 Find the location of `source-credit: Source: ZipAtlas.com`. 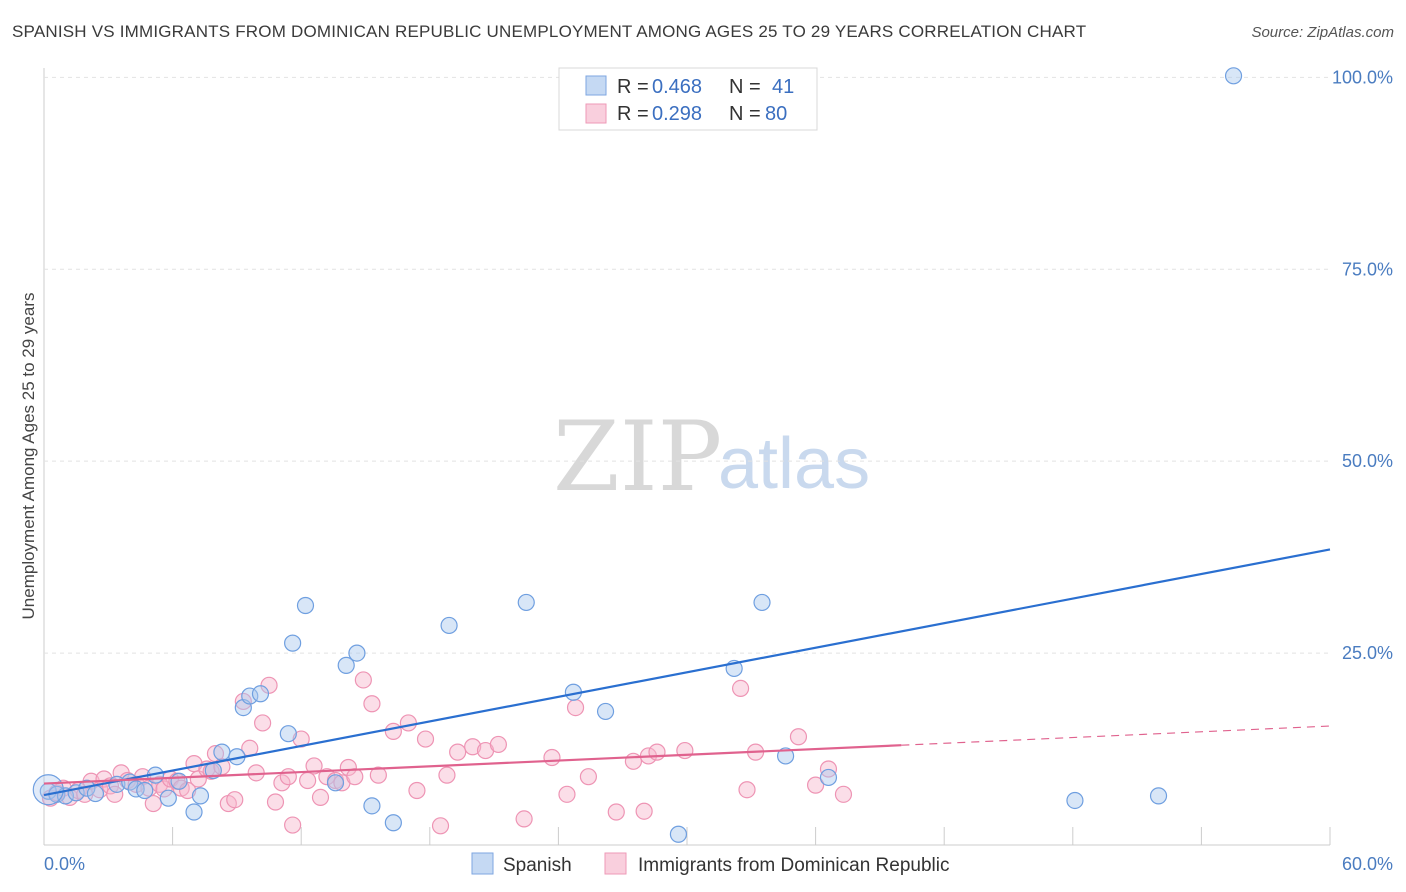

source-credit: Source: ZipAtlas.com is located at coordinates (1322, 32).